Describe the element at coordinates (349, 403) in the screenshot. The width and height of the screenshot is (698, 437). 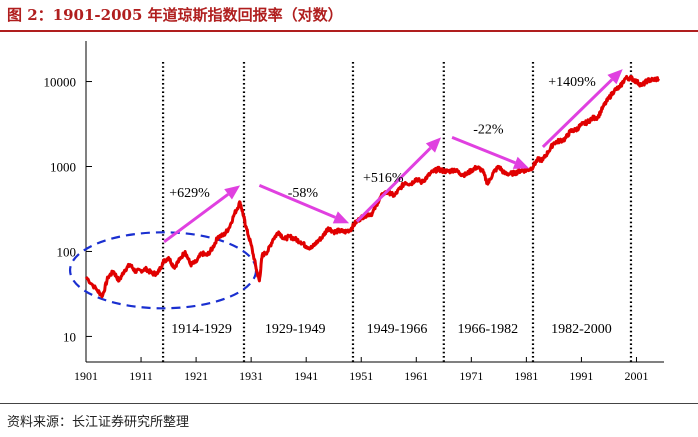
I see `footer-divider` at that location.